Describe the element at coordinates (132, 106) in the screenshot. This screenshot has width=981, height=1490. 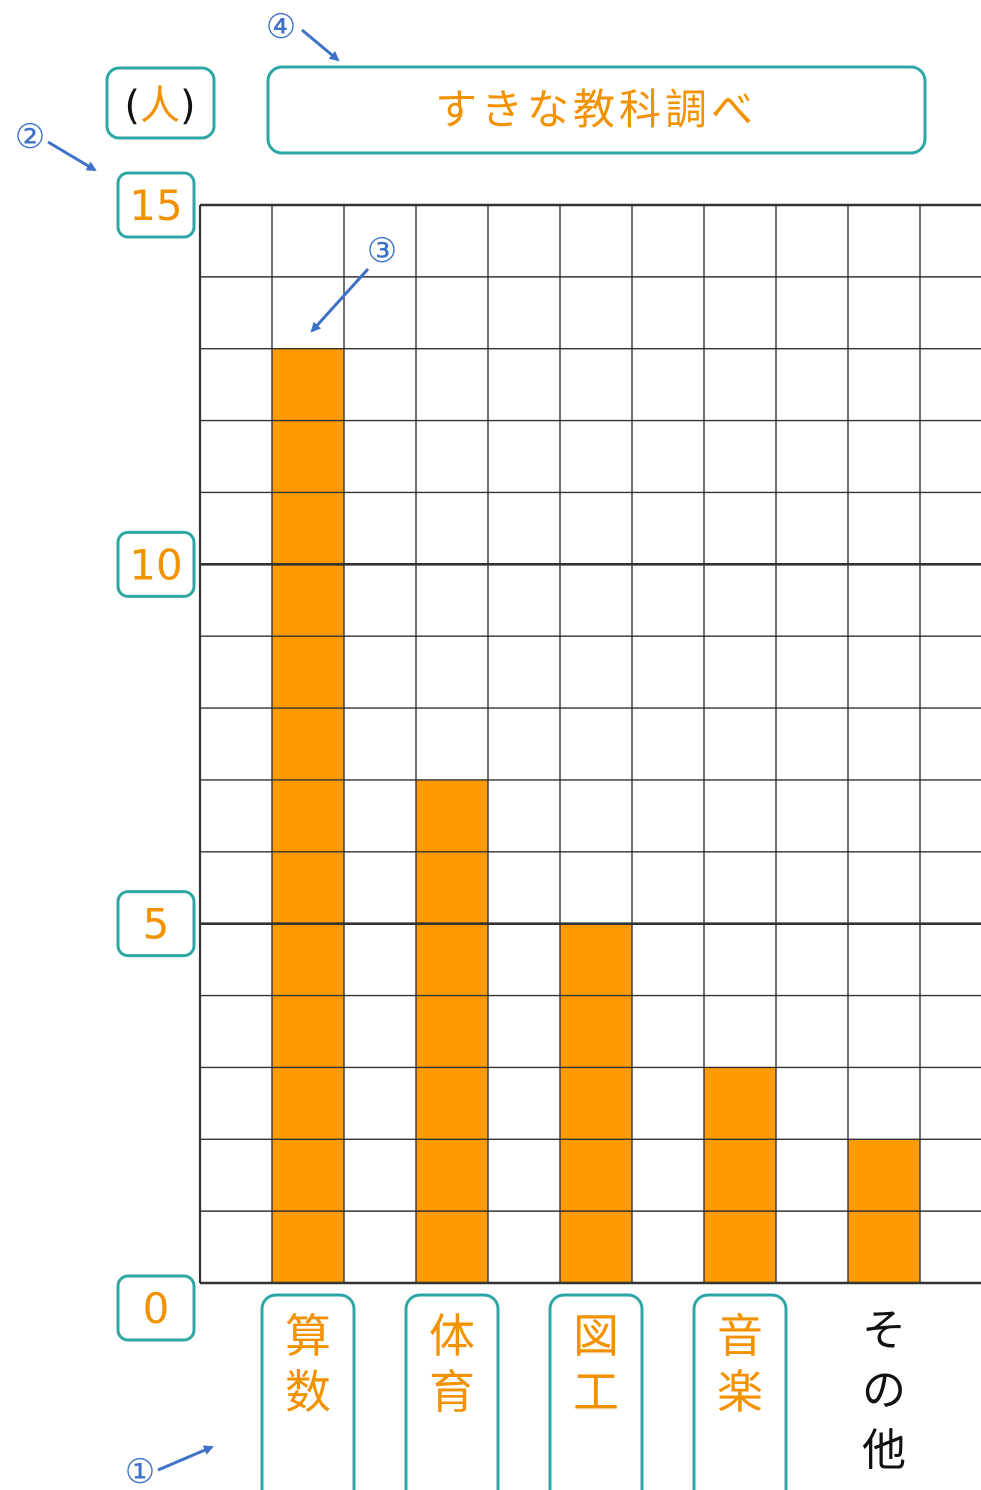
I see `unit-paren-open: (` at that location.